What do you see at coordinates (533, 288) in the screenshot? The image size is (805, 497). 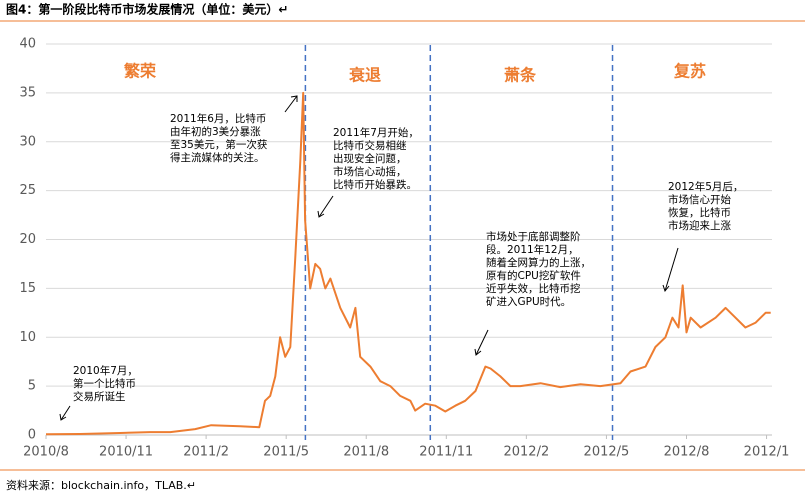 I see `annotation-line: 近乎失效，比特币挖` at bounding box center [533, 288].